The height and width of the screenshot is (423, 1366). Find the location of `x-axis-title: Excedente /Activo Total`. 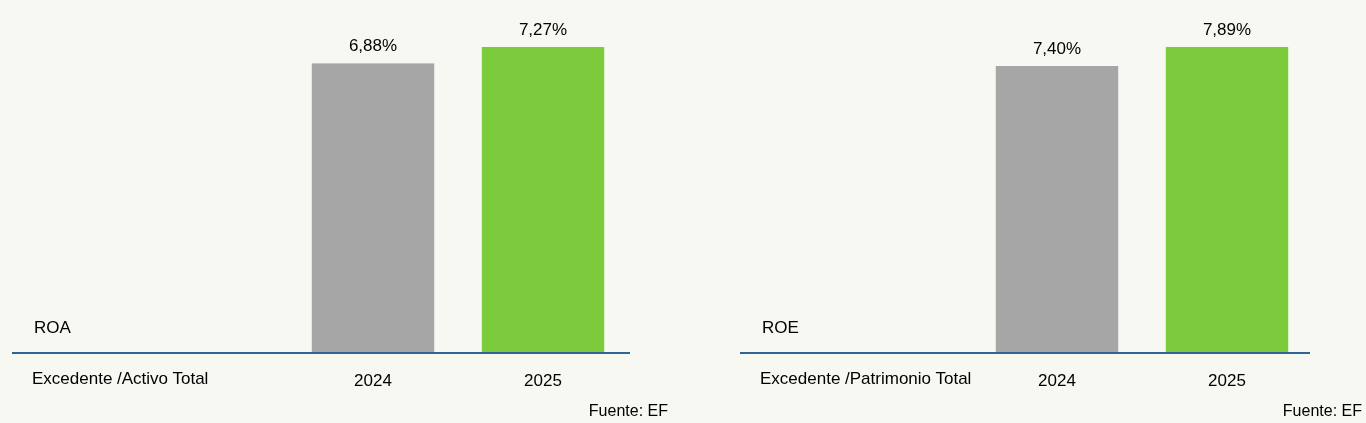

x-axis-title: Excedente /Activo Total is located at coordinates (120, 378).